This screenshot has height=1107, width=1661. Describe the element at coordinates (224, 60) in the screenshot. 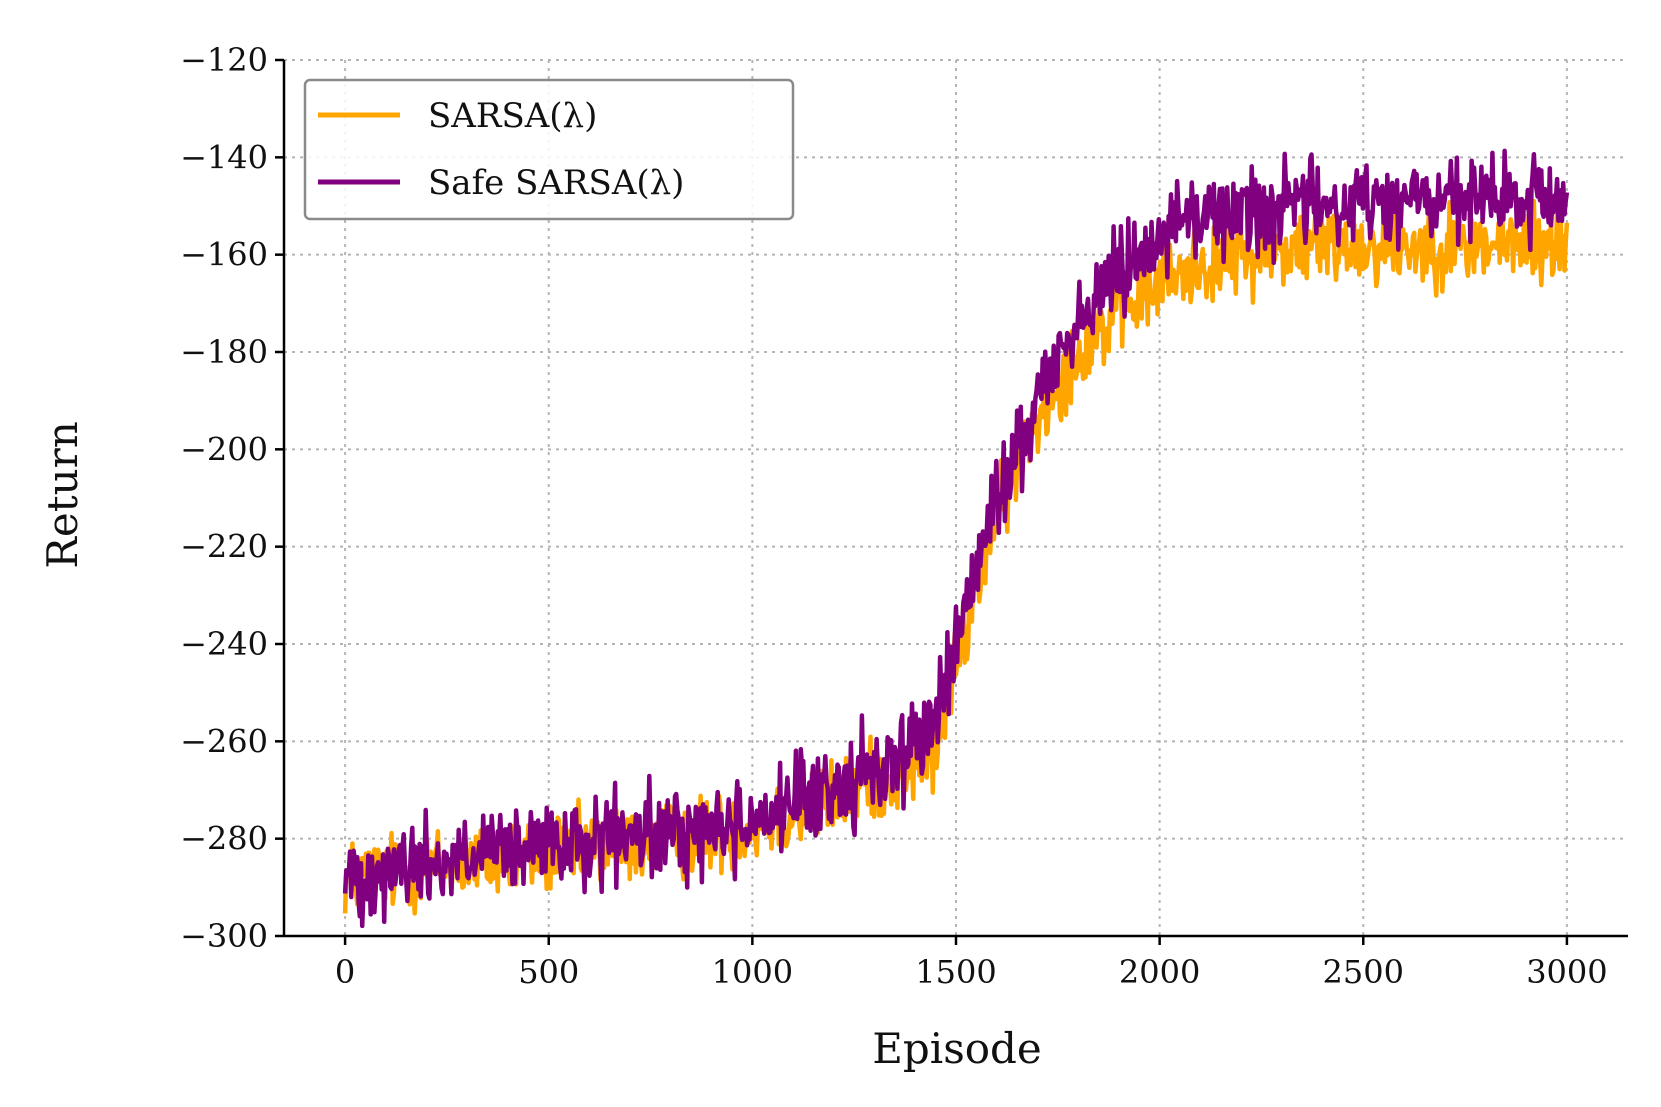

I see `y-tick-label: −120` at that location.